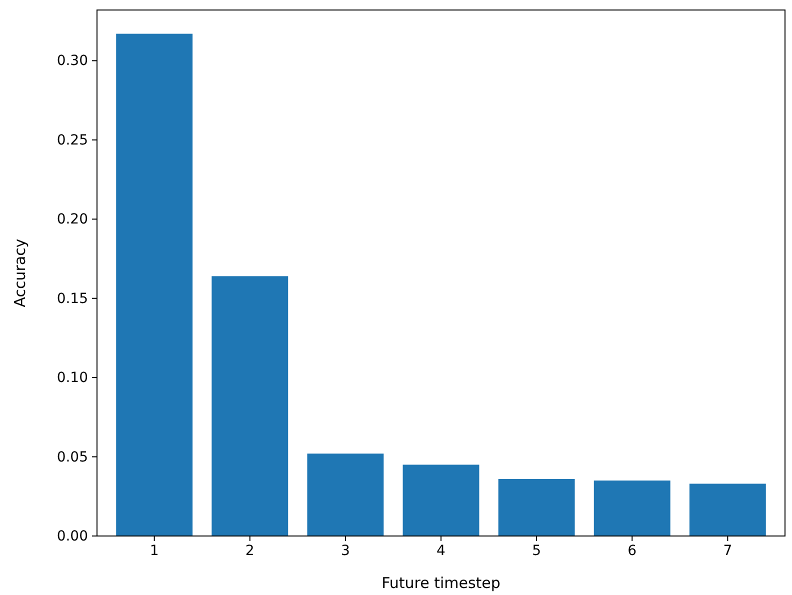 This screenshot has height=595, width=792. What do you see at coordinates (441, 583) in the screenshot?
I see `x-axis-title: Future timestep` at bounding box center [441, 583].